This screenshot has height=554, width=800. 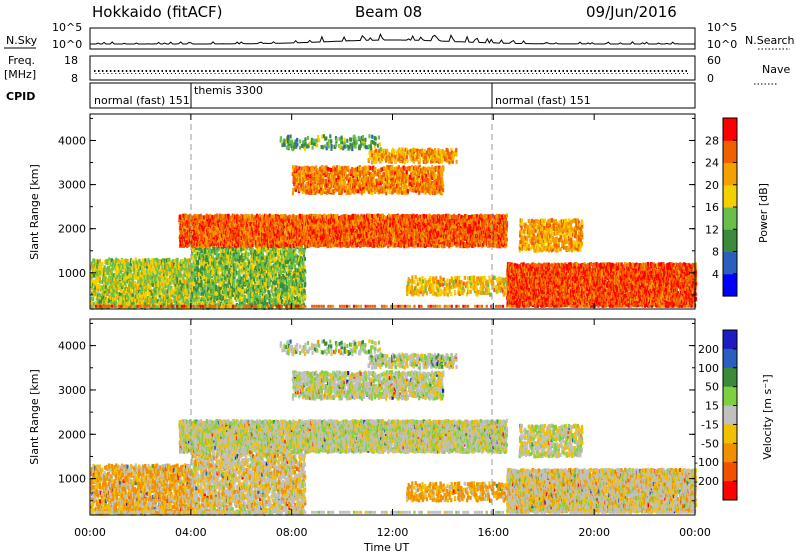 What do you see at coordinates (710, 78) in the screenshot?
I see `nave-tick-bottom: 0` at bounding box center [710, 78].